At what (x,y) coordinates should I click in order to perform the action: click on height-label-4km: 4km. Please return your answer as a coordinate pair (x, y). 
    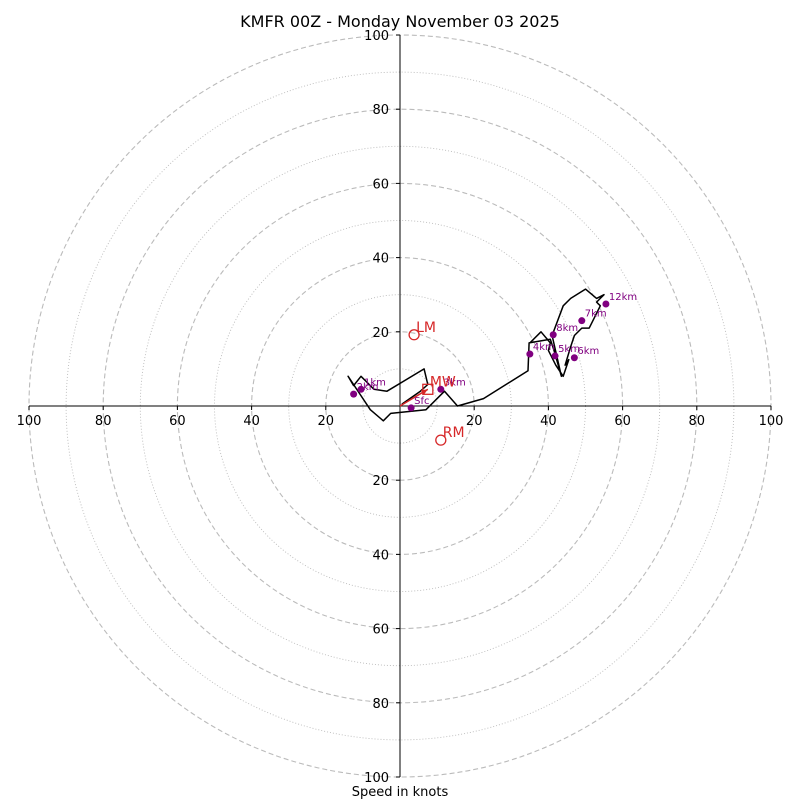
    Looking at the image, I should click on (544, 347).